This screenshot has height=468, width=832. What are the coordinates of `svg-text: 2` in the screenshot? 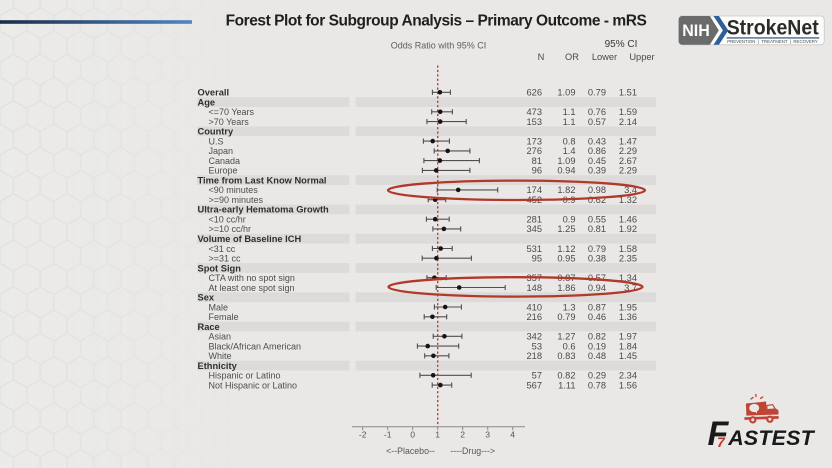 It's located at (462, 435).